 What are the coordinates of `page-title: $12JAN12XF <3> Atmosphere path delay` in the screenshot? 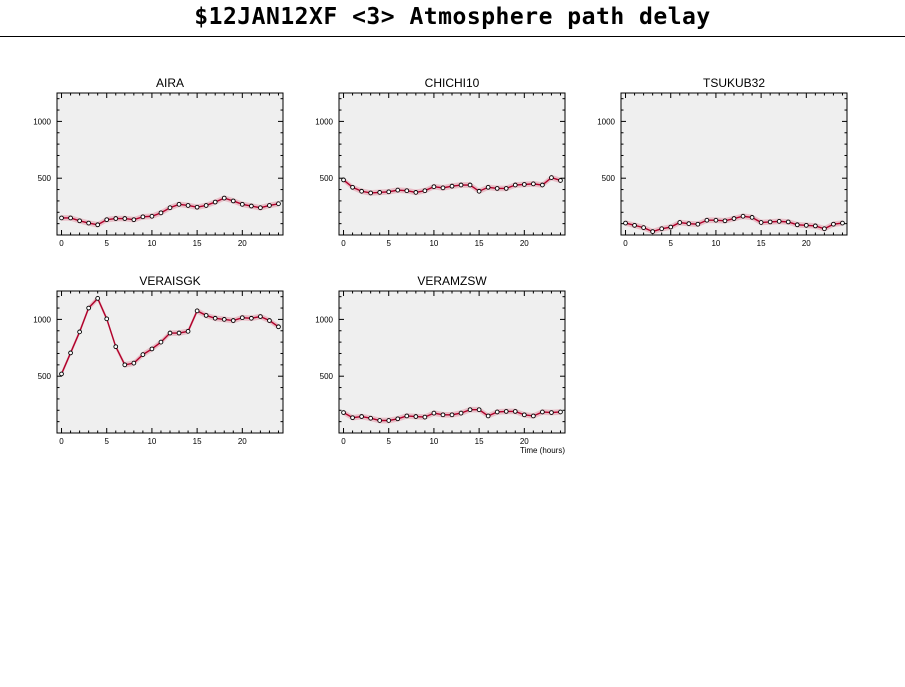 It's located at (452, 17).